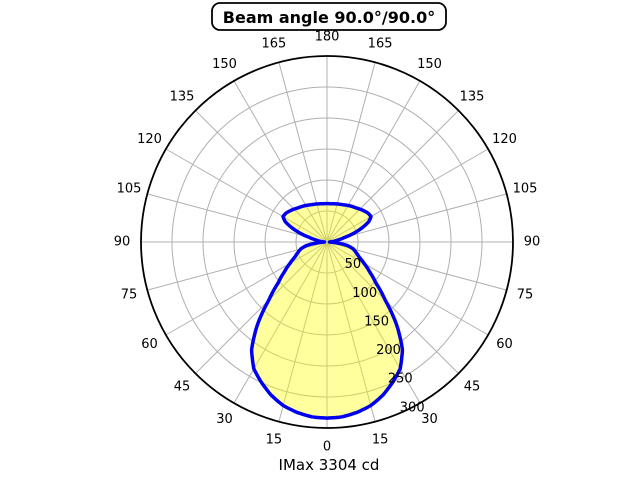 Image resolution: width=640 pixels, height=480 pixels. I want to click on chart-title: Beam angle 90.0°/90.0°, so click(329, 17).